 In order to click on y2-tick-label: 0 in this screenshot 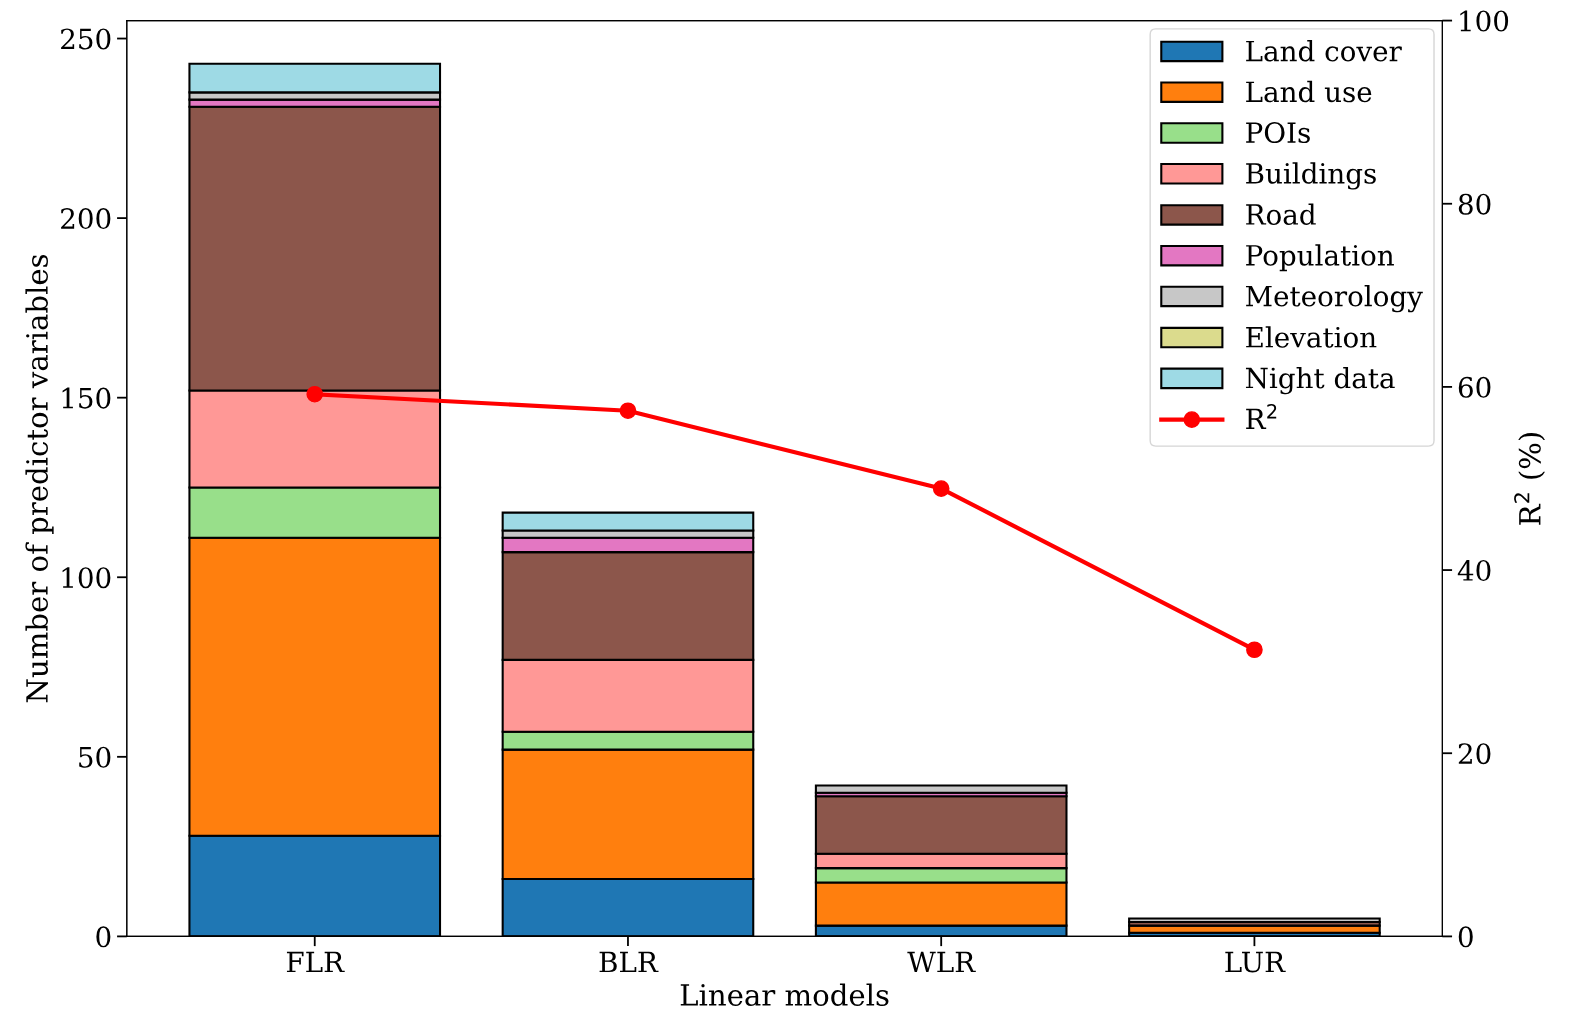, I will do `click(1465, 937)`.